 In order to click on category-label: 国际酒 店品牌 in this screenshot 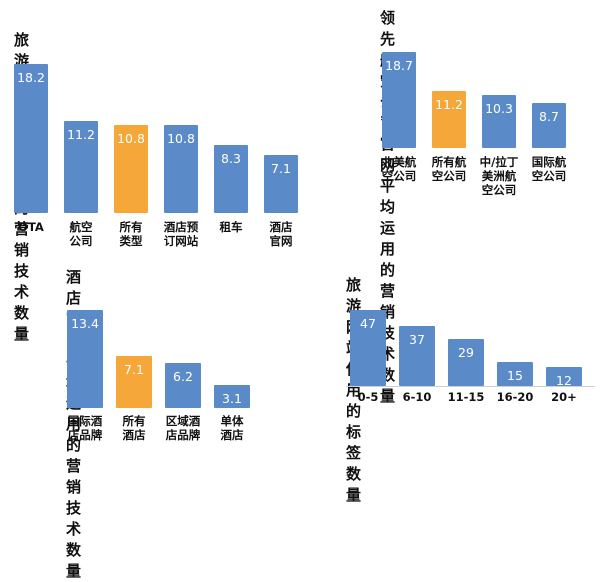, I will do `click(85, 428)`.